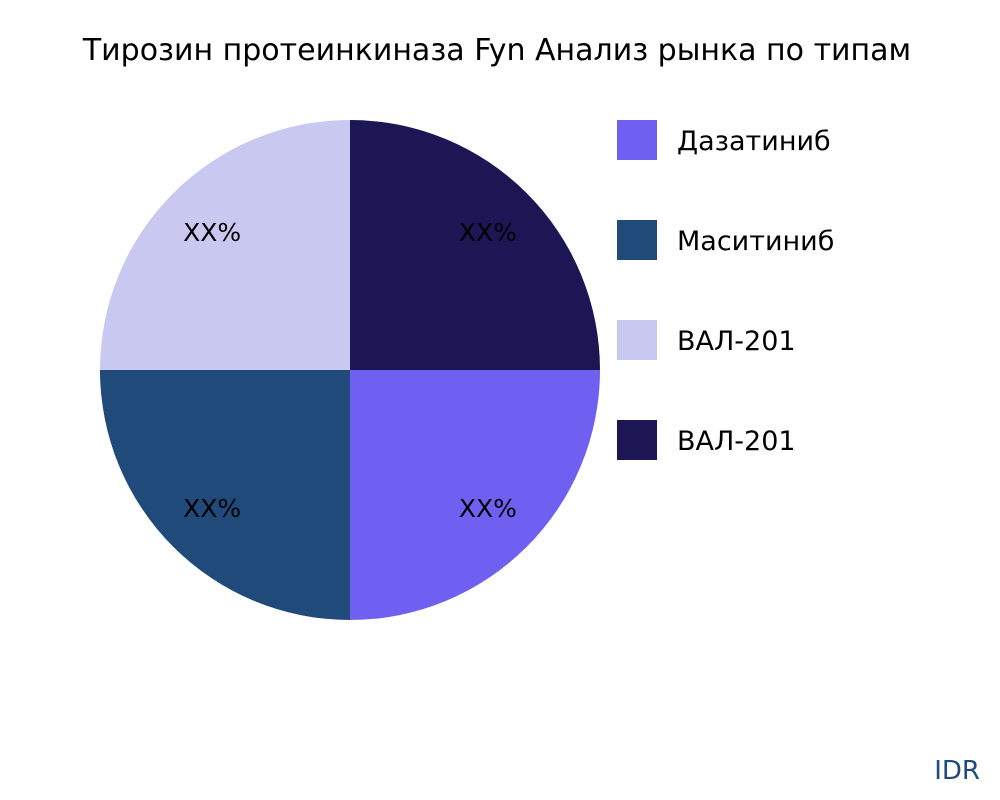 This screenshot has width=1000, height=800. Describe the element at coordinates (754, 141) in the screenshot. I see `legend-label: Дазатиниб` at that location.